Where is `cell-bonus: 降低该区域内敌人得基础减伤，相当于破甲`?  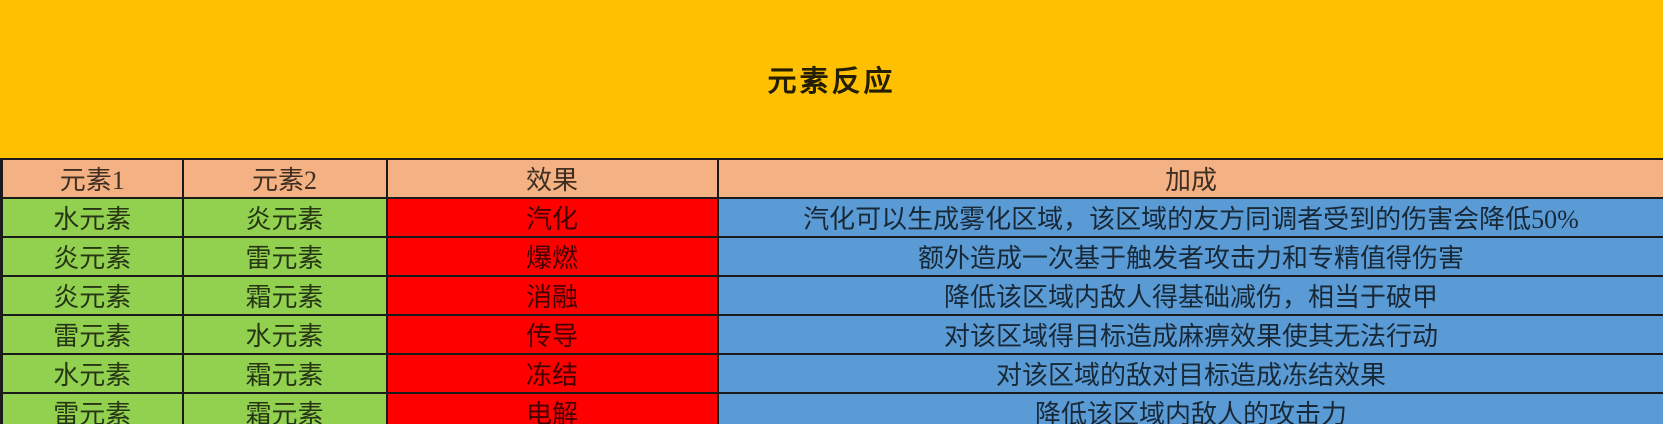 cell-bonus: 降低该区域内敌人得基础减伤，相当于破甲 is located at coordinates (1189, 295).